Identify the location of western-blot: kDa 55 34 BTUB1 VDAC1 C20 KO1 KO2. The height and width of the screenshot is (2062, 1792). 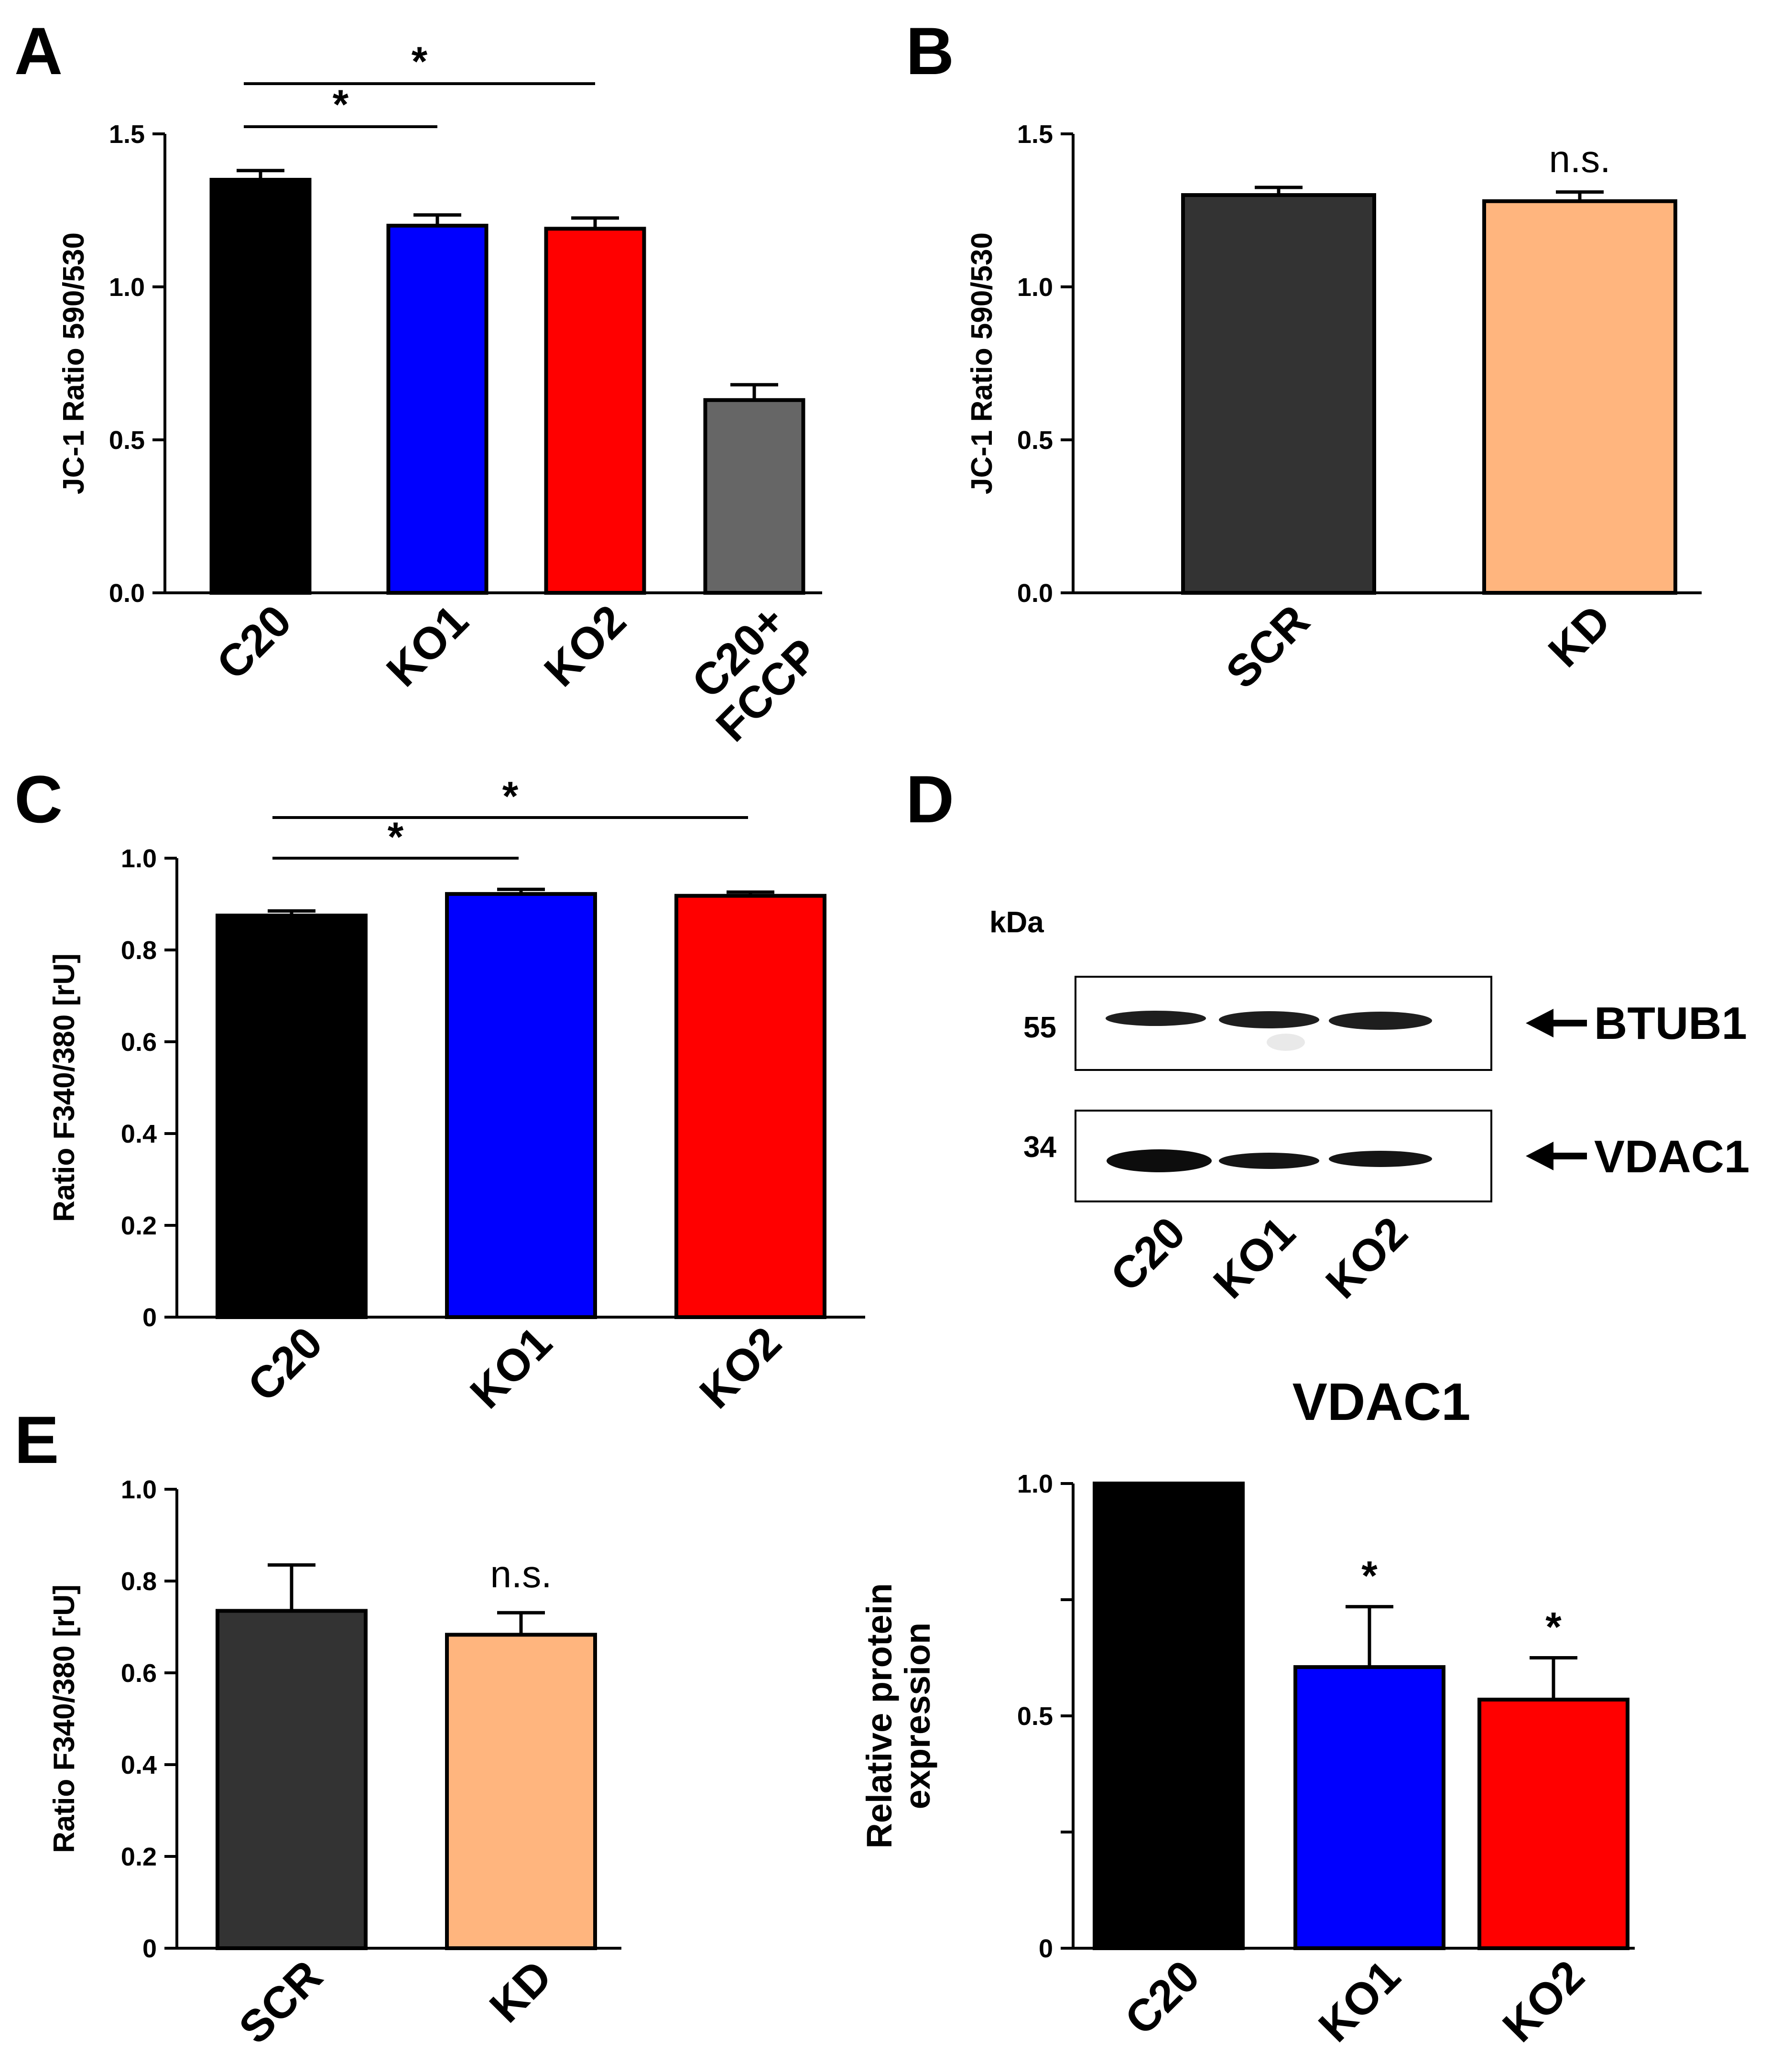
(1369, 1107).